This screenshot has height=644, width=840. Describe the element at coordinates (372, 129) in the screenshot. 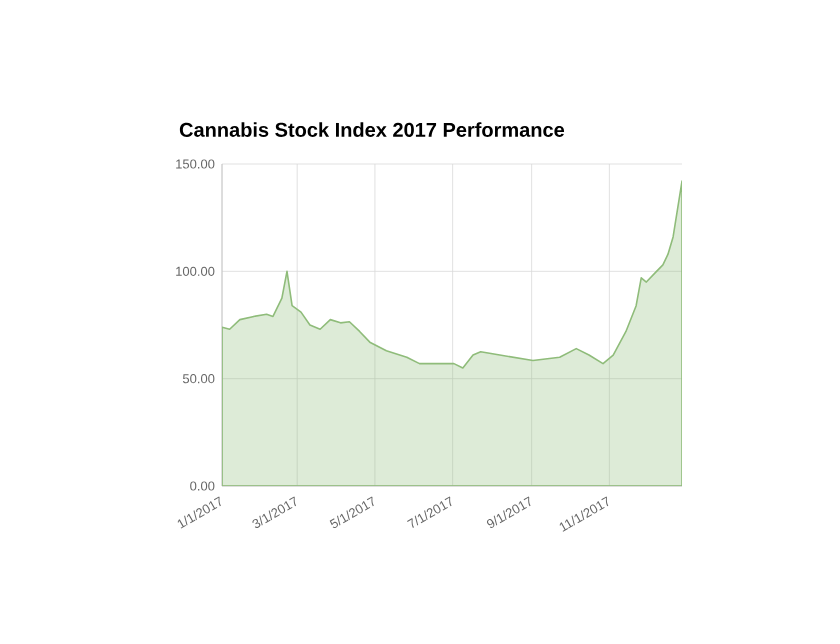

I see `chart-title: Cannabis Stock Index 2017 Performance` at that location.